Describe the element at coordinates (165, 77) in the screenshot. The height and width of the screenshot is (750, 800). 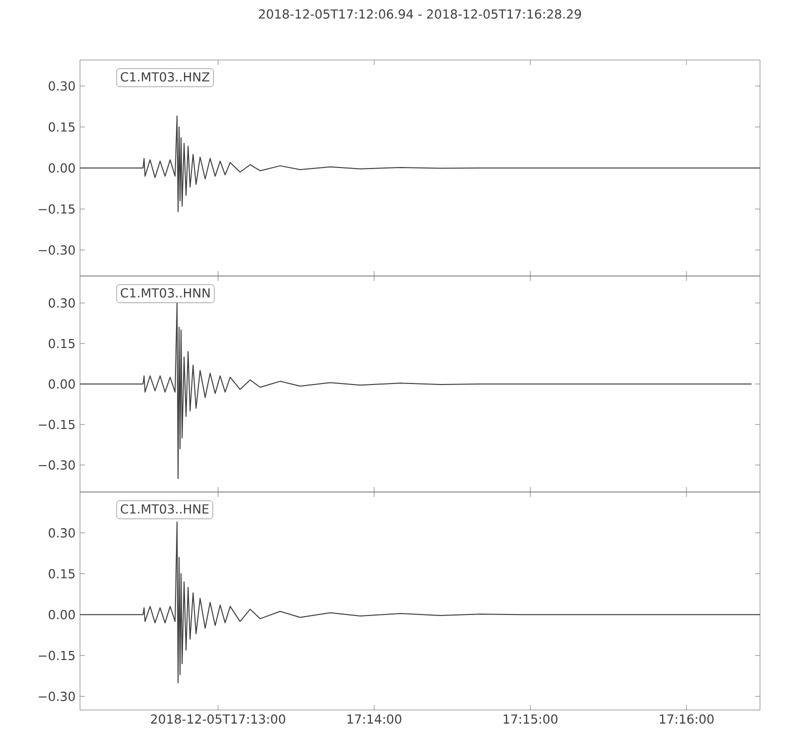
I see `text: C1.MT03..HNZ` at that location.